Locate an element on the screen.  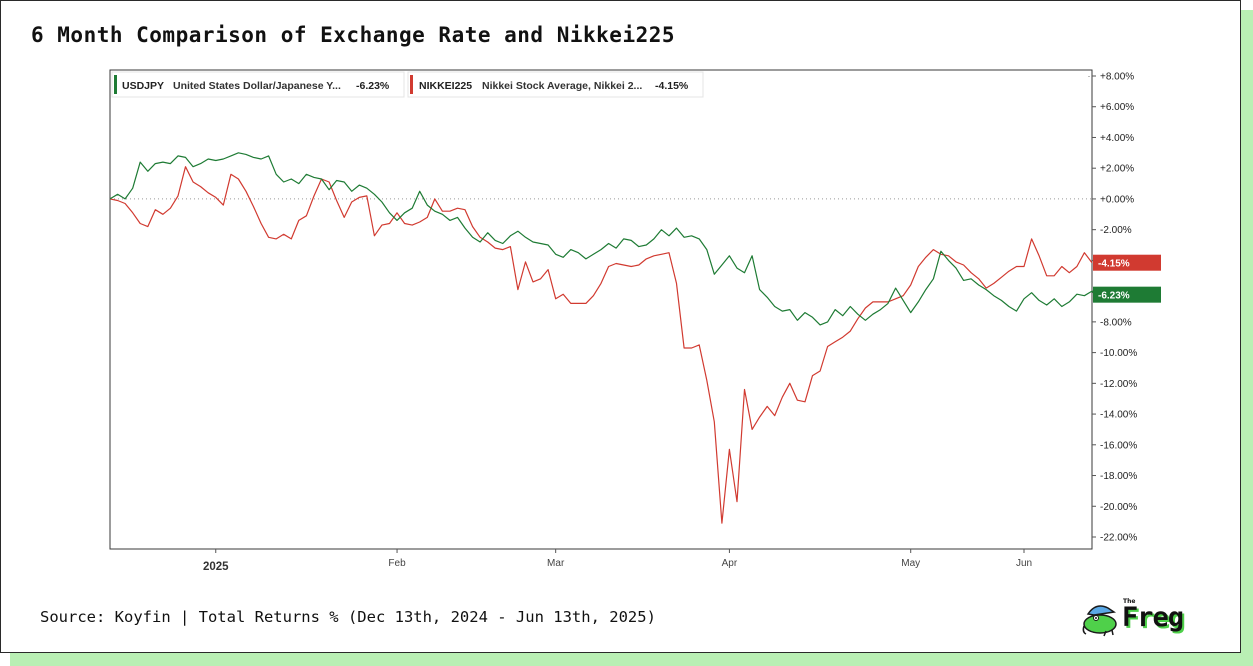
x-tick-label: Jun is located at coordinates (1024, 563).